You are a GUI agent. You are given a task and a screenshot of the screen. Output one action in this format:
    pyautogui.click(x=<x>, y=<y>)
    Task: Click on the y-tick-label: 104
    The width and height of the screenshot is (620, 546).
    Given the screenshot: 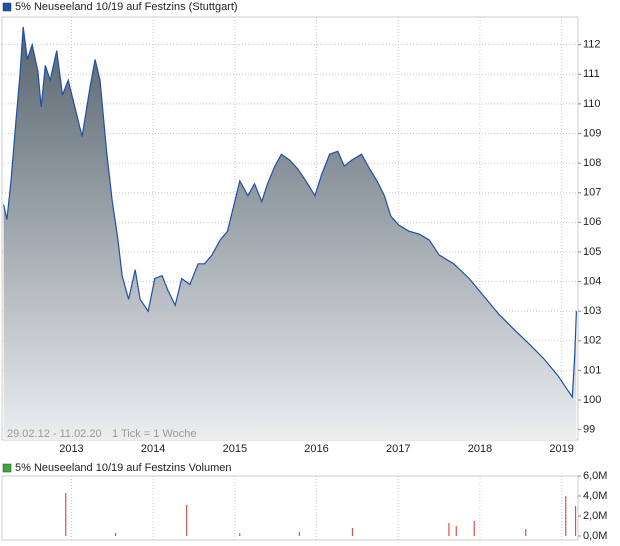 What is the action you would take?
    pyautogui.click(x=592, y=281)
    